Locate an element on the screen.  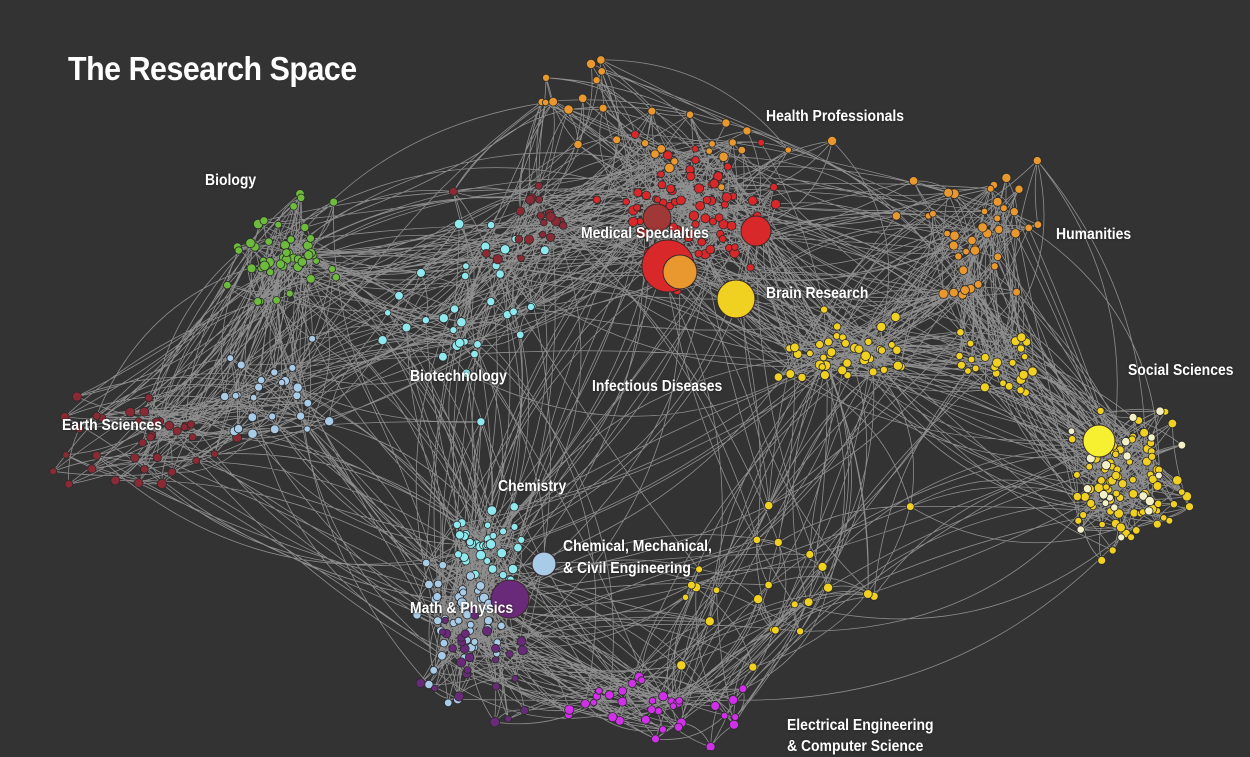
cluster-label-biology: Biology is located at coordinates (231, 180).